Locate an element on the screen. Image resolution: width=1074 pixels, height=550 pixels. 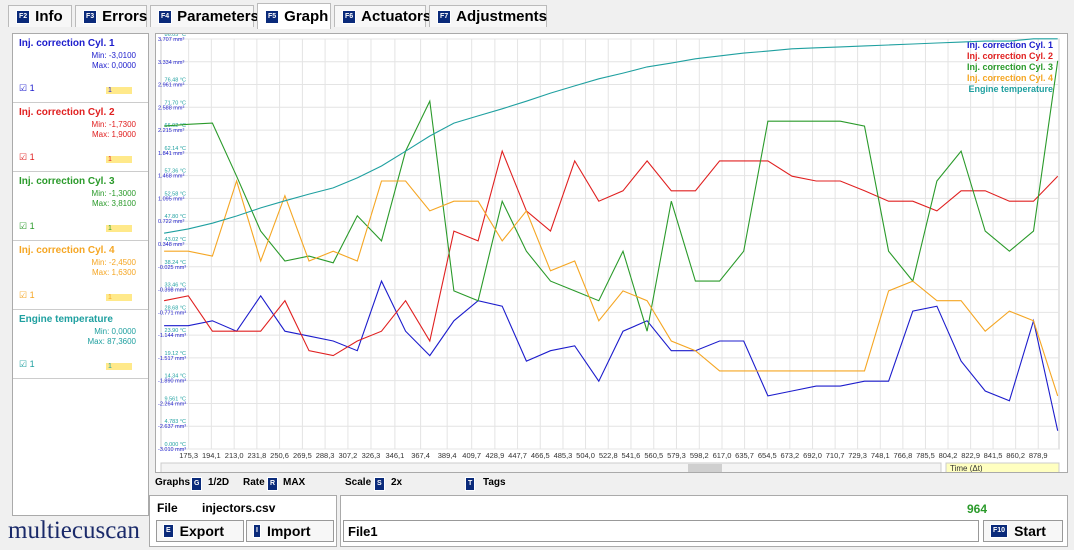
status-box: 964 File1 F10 Start is located at coordinates (704, 521).